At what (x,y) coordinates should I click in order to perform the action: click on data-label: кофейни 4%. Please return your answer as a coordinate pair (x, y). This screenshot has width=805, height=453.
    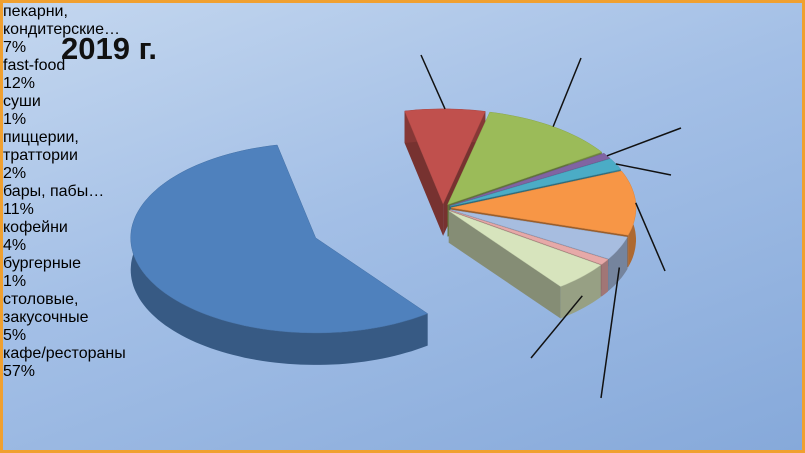
    Looking at the image, I should click on (402, 237).